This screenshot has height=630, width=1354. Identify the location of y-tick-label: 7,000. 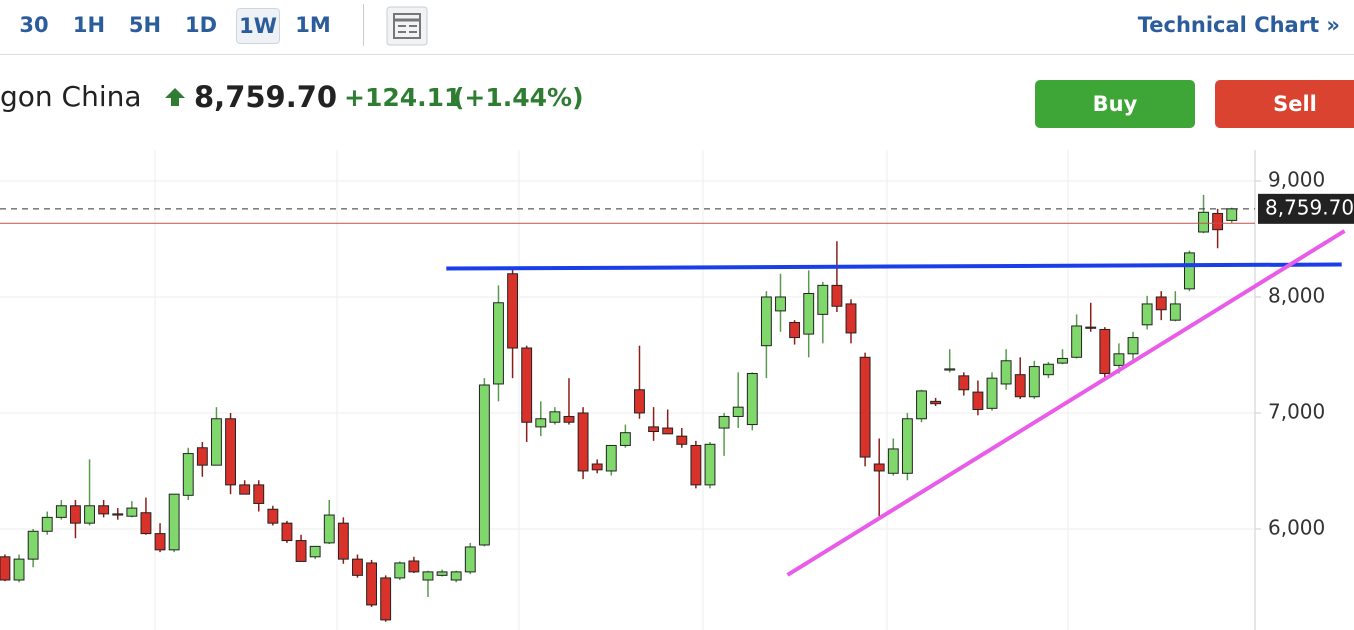
(1296, 411).